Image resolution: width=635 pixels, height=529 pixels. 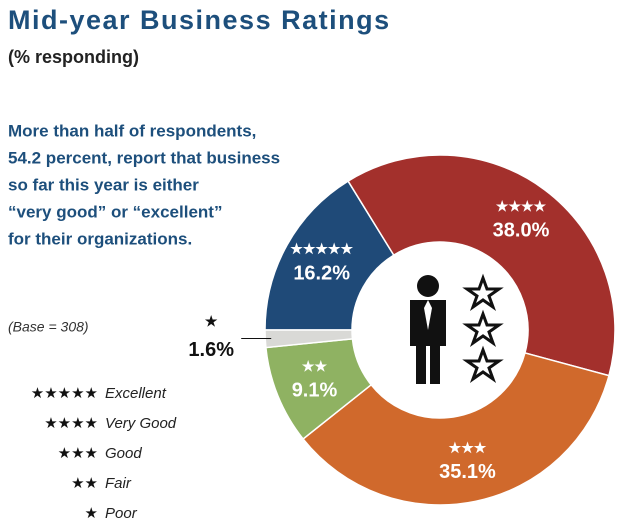 I want to click on legend-label: Excellent, so click(x=136, y=393).